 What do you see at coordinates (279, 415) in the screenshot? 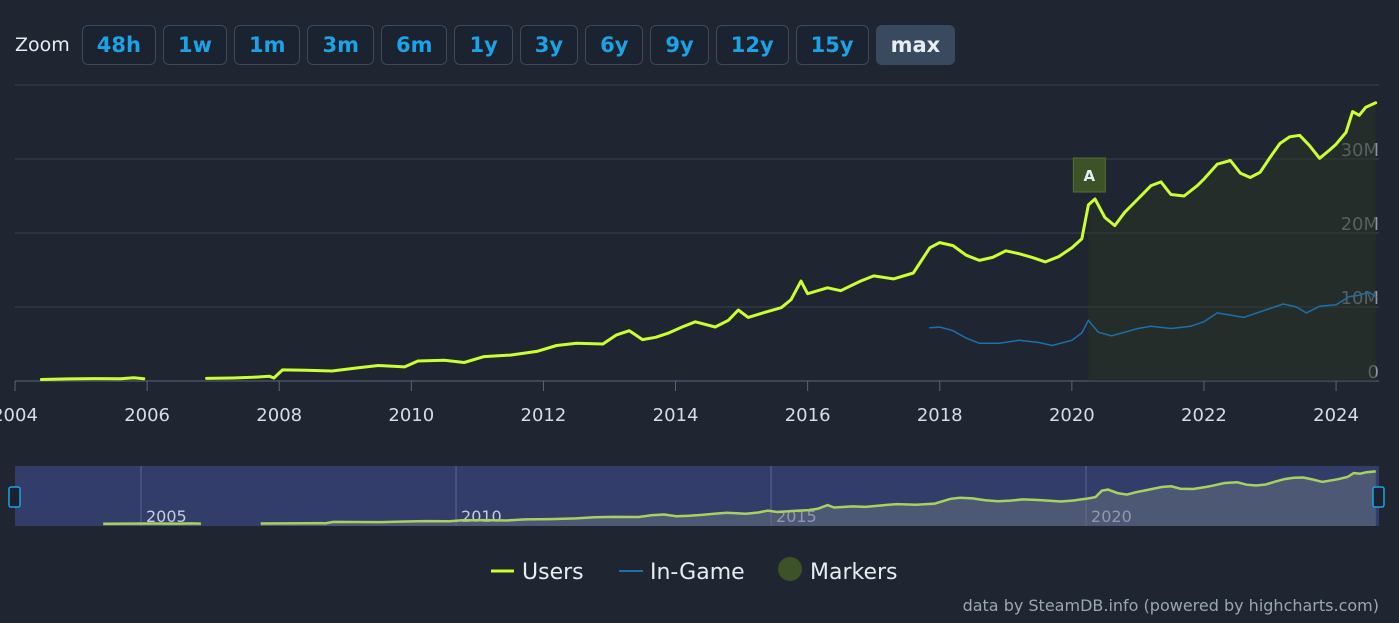
I see `x-tick-label: 2008` at bounding box center [279, 415].